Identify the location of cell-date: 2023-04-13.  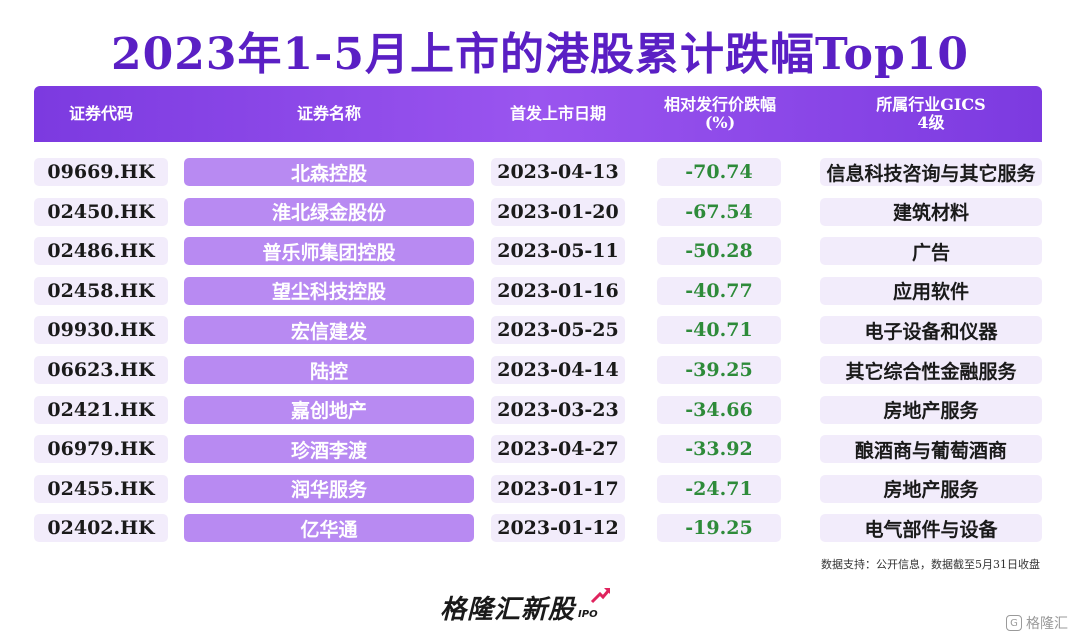
(558, 172).